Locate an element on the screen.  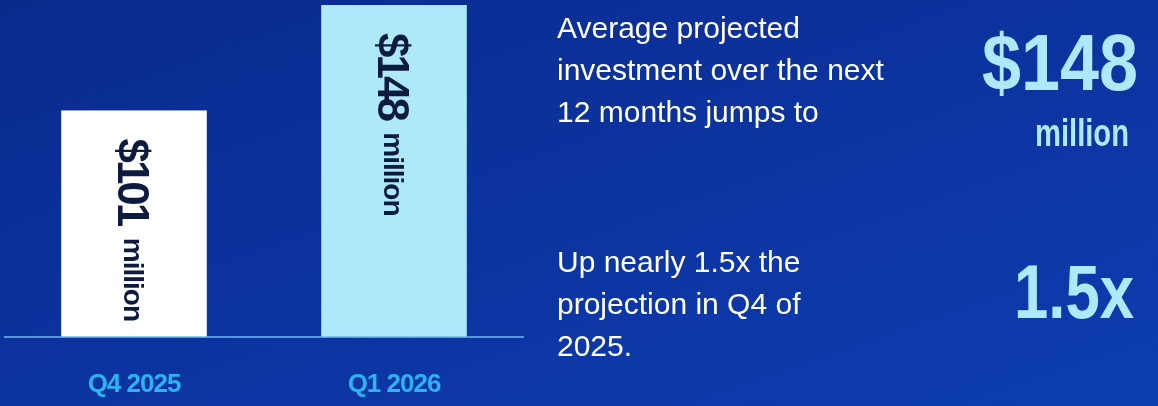
text: million is located at coordinates (1096, 133).